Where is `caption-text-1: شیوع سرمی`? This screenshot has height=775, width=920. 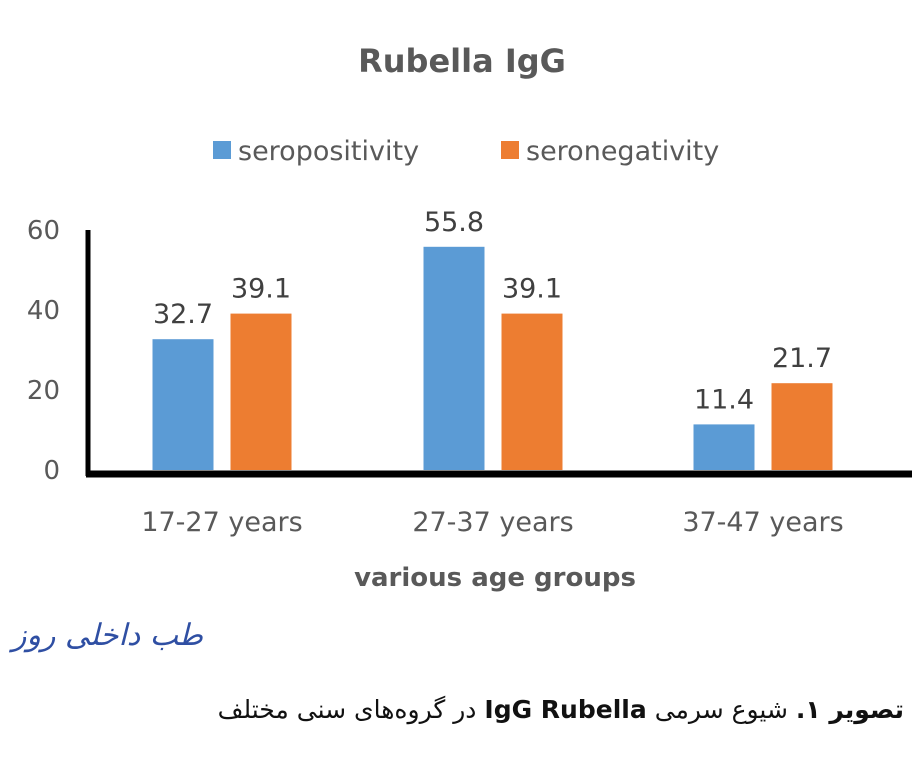
caption-text-1: شیوع سرمی is located at coordinates (721, 709).